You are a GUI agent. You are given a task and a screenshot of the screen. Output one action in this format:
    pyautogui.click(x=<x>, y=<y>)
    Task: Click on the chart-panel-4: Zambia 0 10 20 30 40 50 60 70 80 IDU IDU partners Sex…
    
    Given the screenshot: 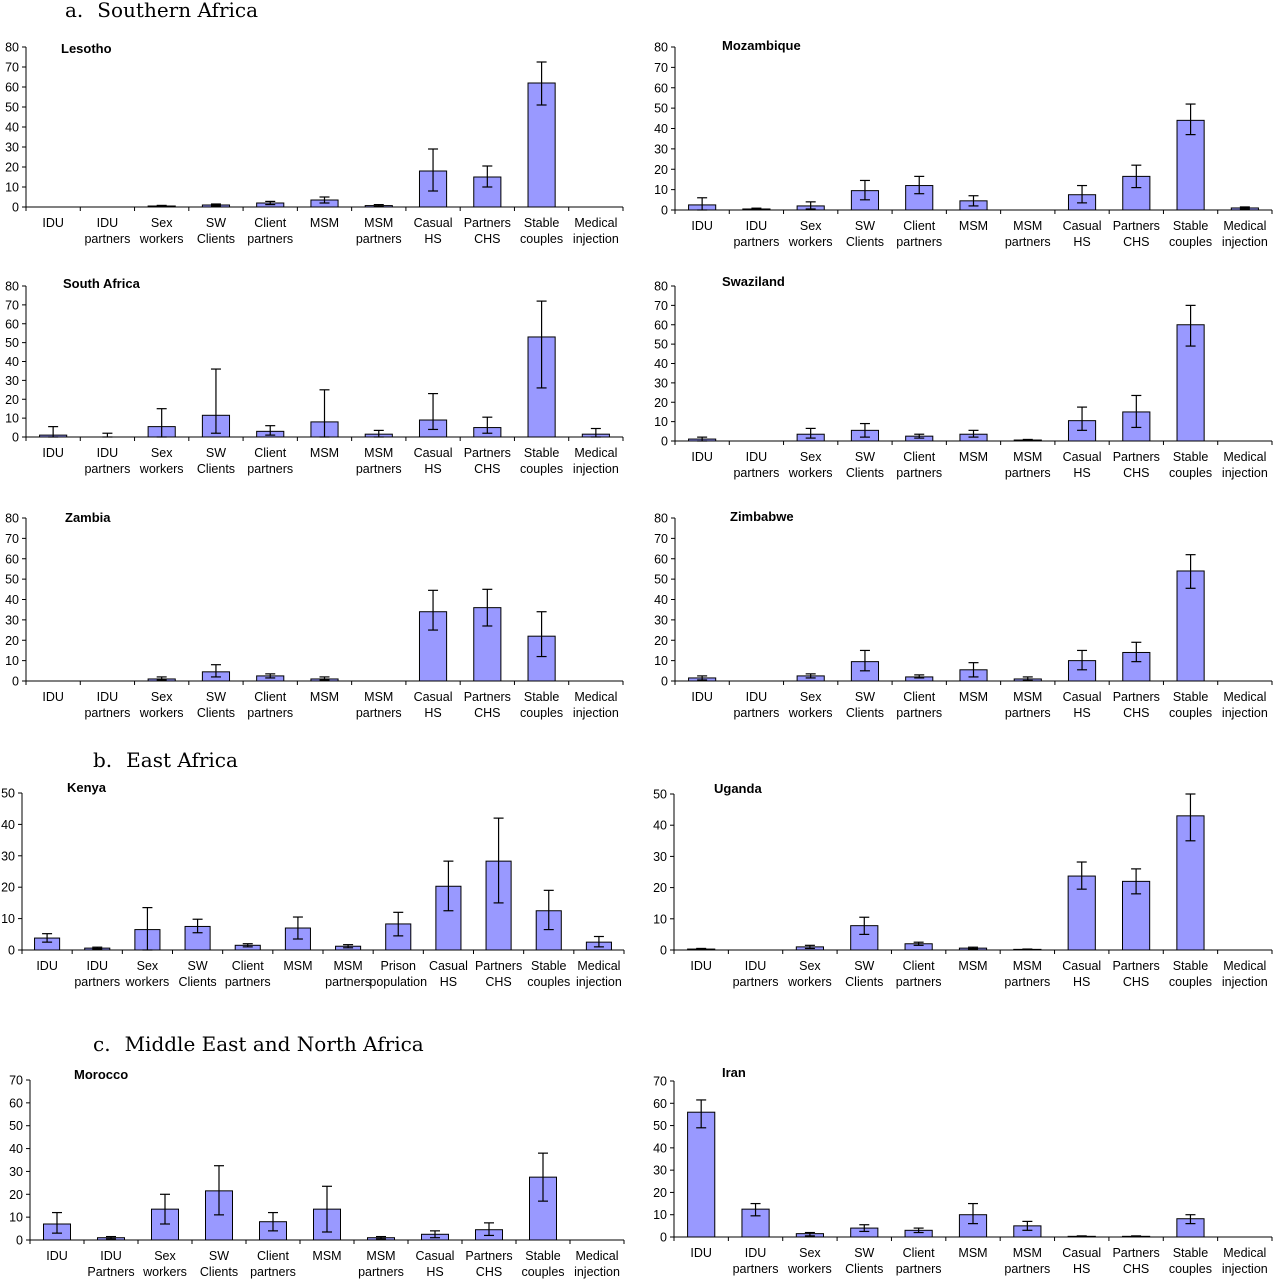 What is the action you would take?
    pyautogui.click(x=314, y=615)
    